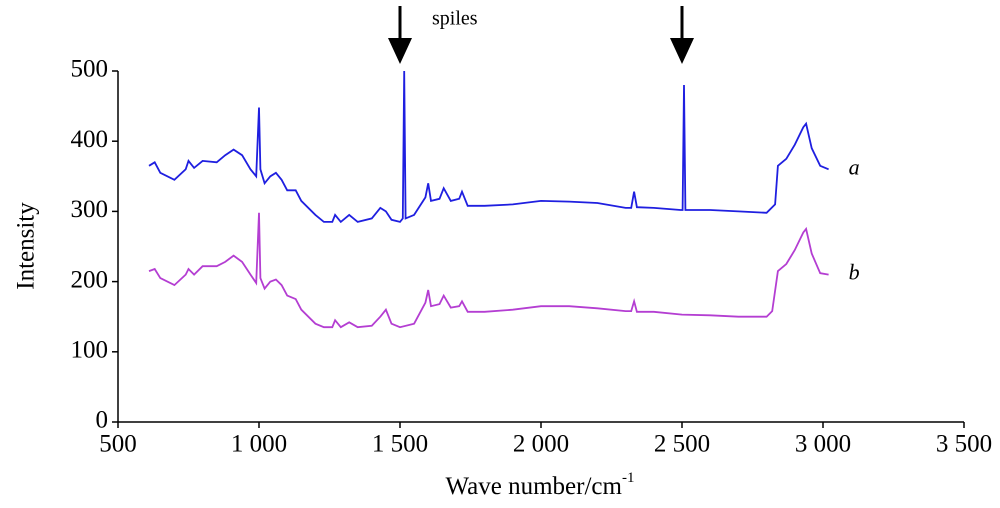  I want to click on x-tick-label: 3 500, so click(964, 444).